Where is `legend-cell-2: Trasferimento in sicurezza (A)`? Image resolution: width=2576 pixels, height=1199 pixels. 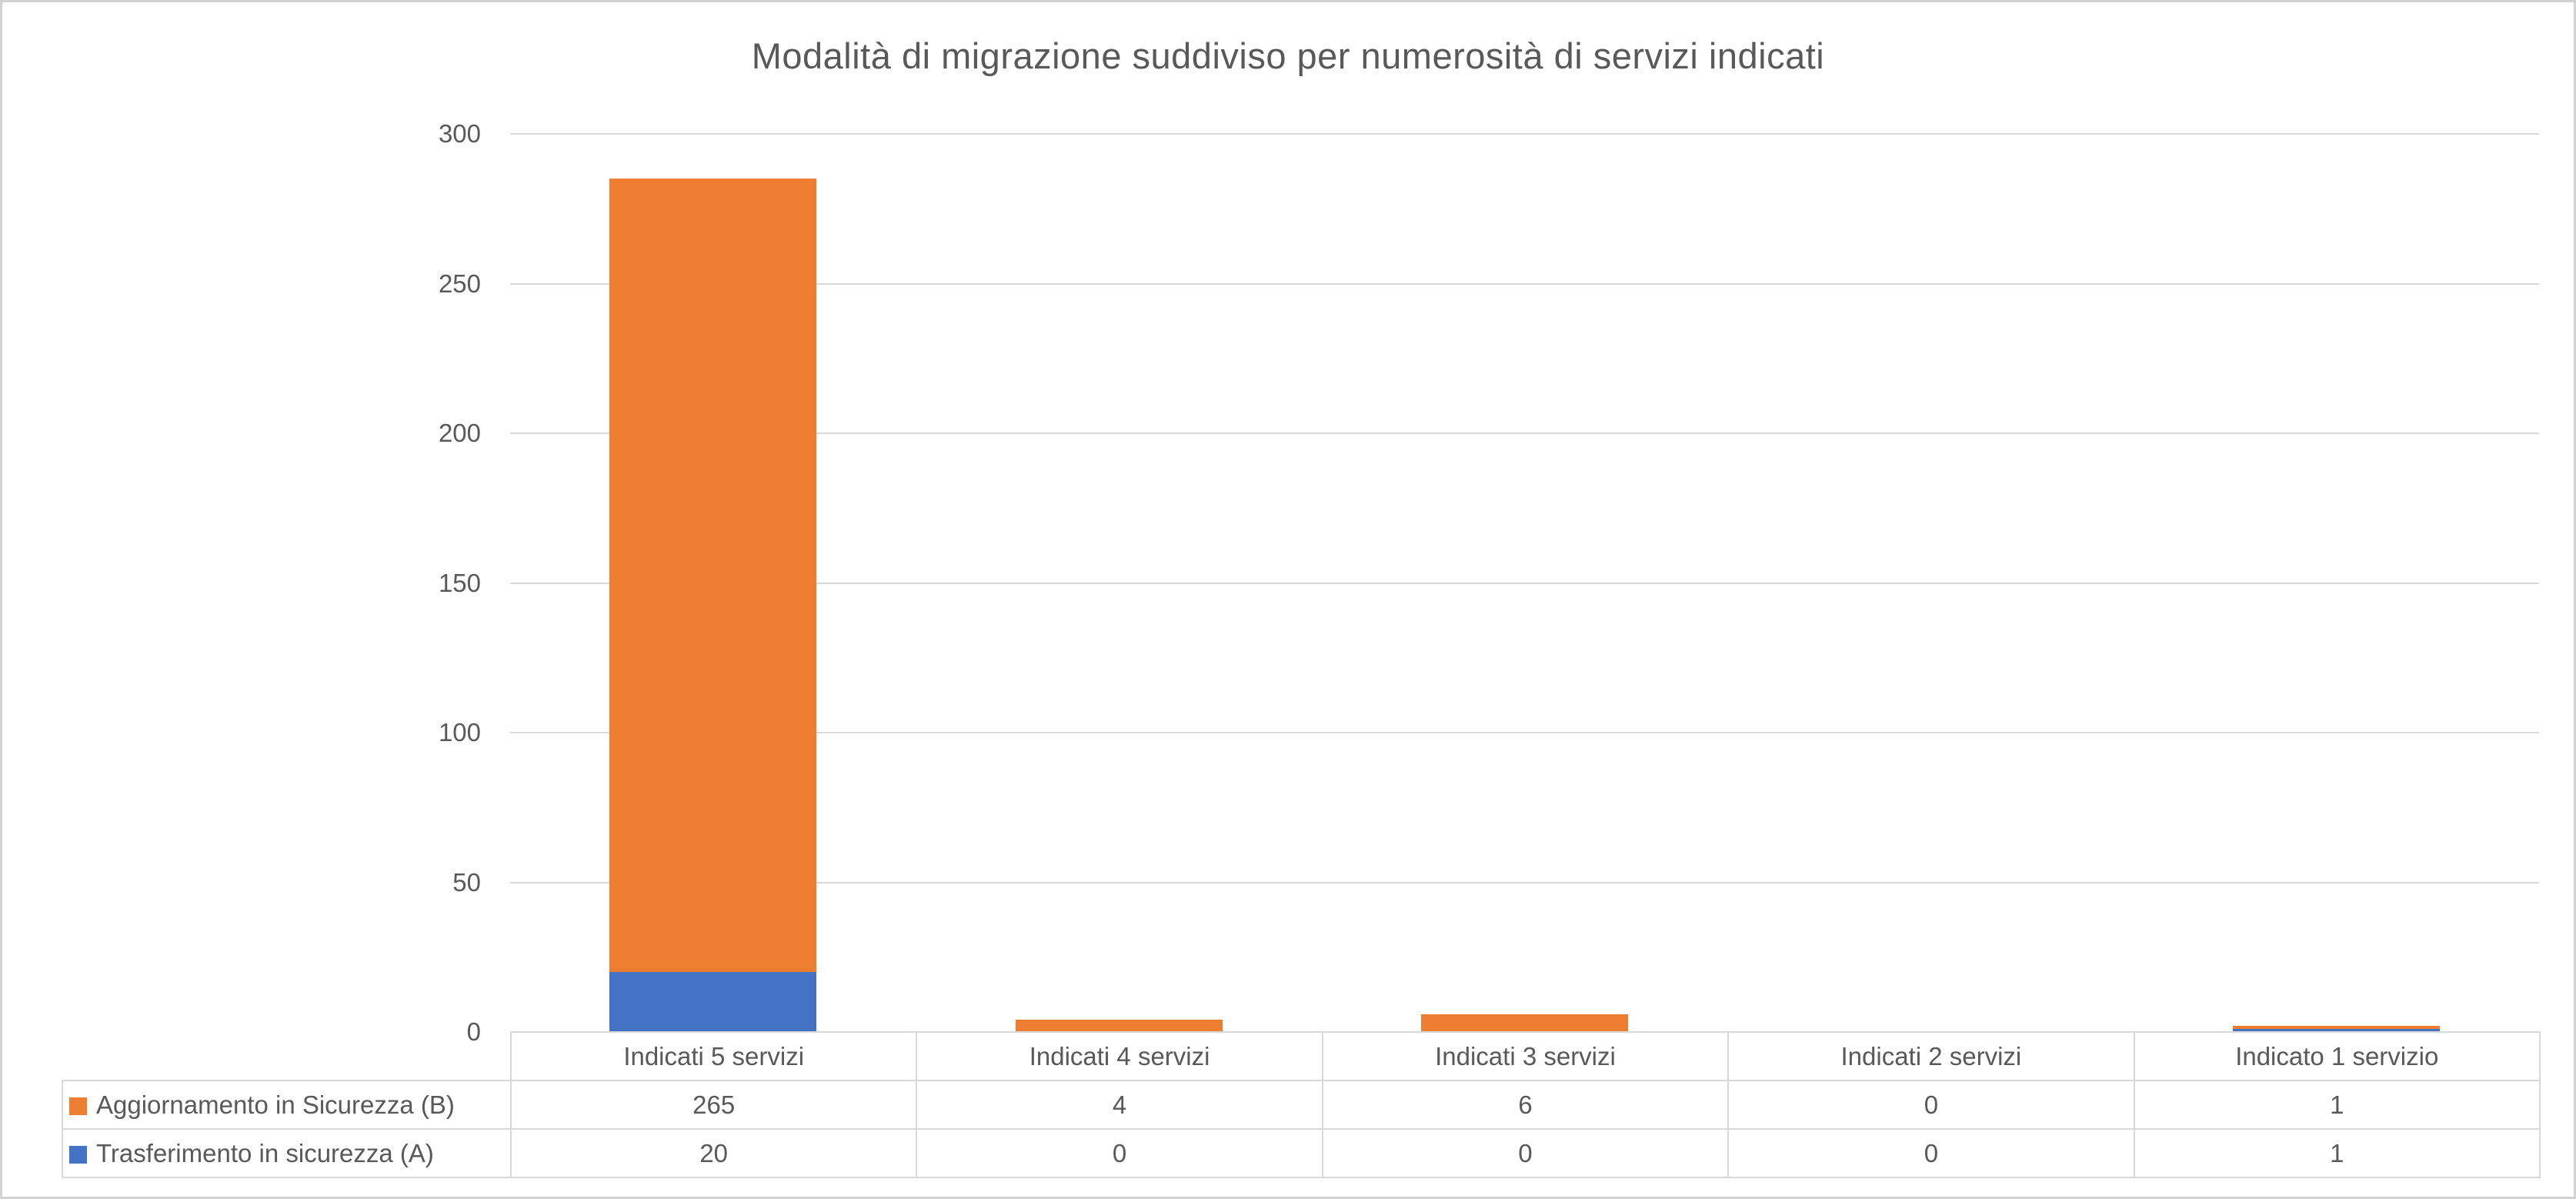 legend-cell-2: Trasferimento in sicurezza (A) is located at coordinates (287, 1153).